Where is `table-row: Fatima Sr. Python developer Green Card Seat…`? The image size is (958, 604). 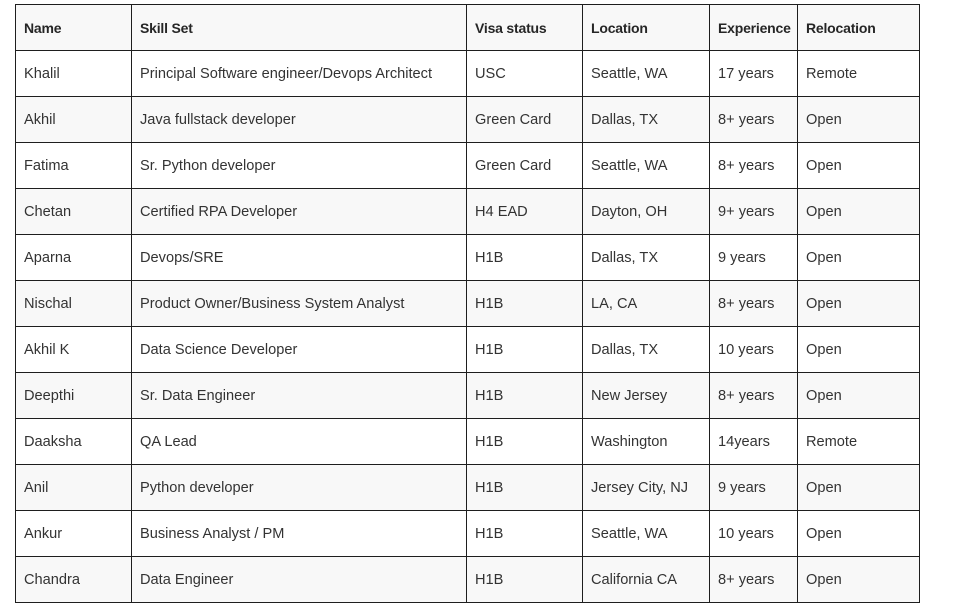 table-row: Fatima Sr. Python developer Green Card Seat… is located at coordinates (467, 165).